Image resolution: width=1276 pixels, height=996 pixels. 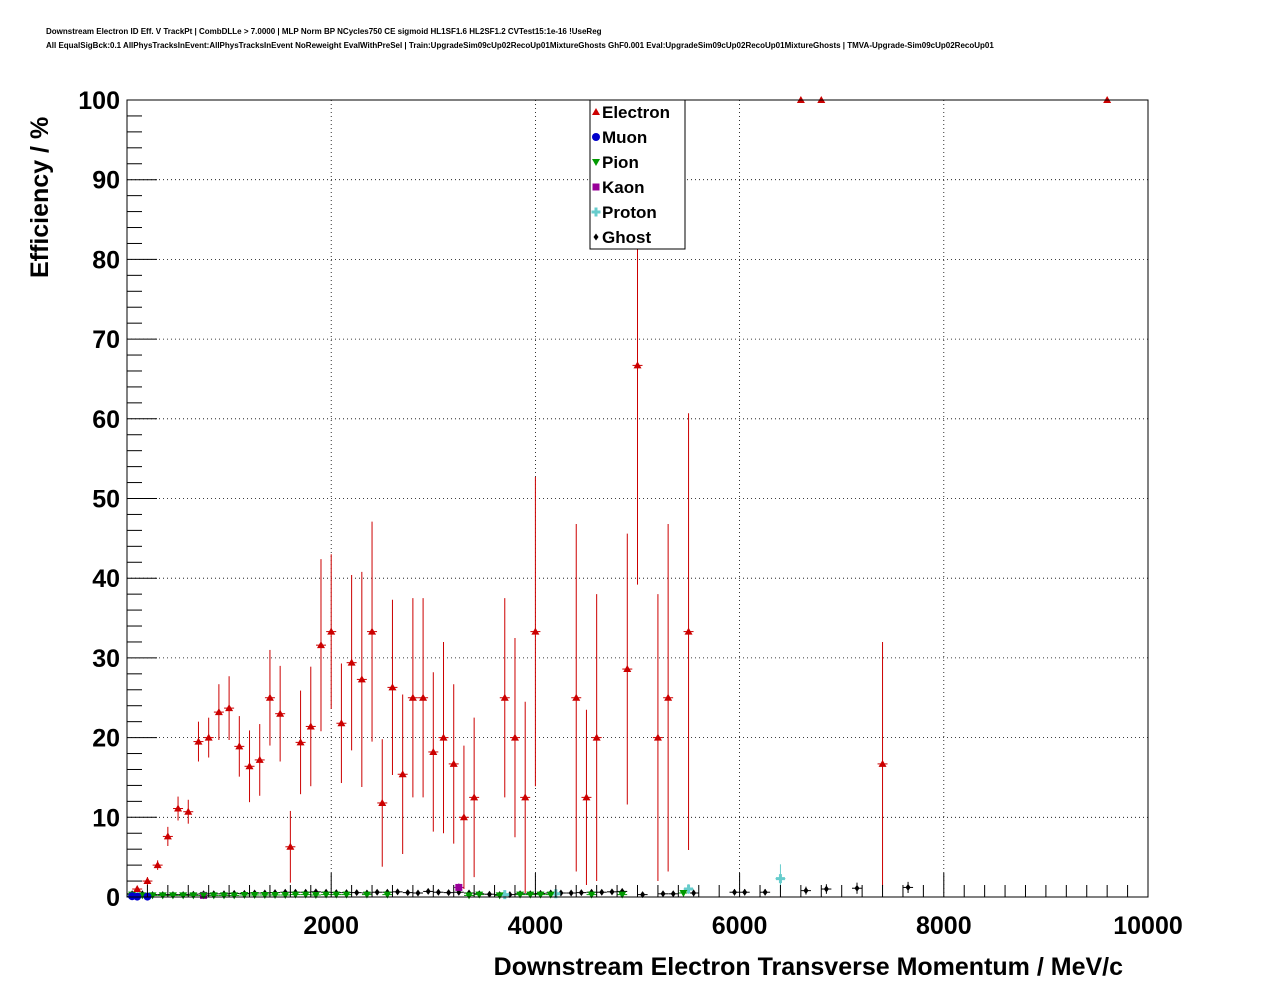 What do you see at coordinates (106, 818) in the screenshot?
I see `y-tick-label: 10` at bounding box center [106, 818].